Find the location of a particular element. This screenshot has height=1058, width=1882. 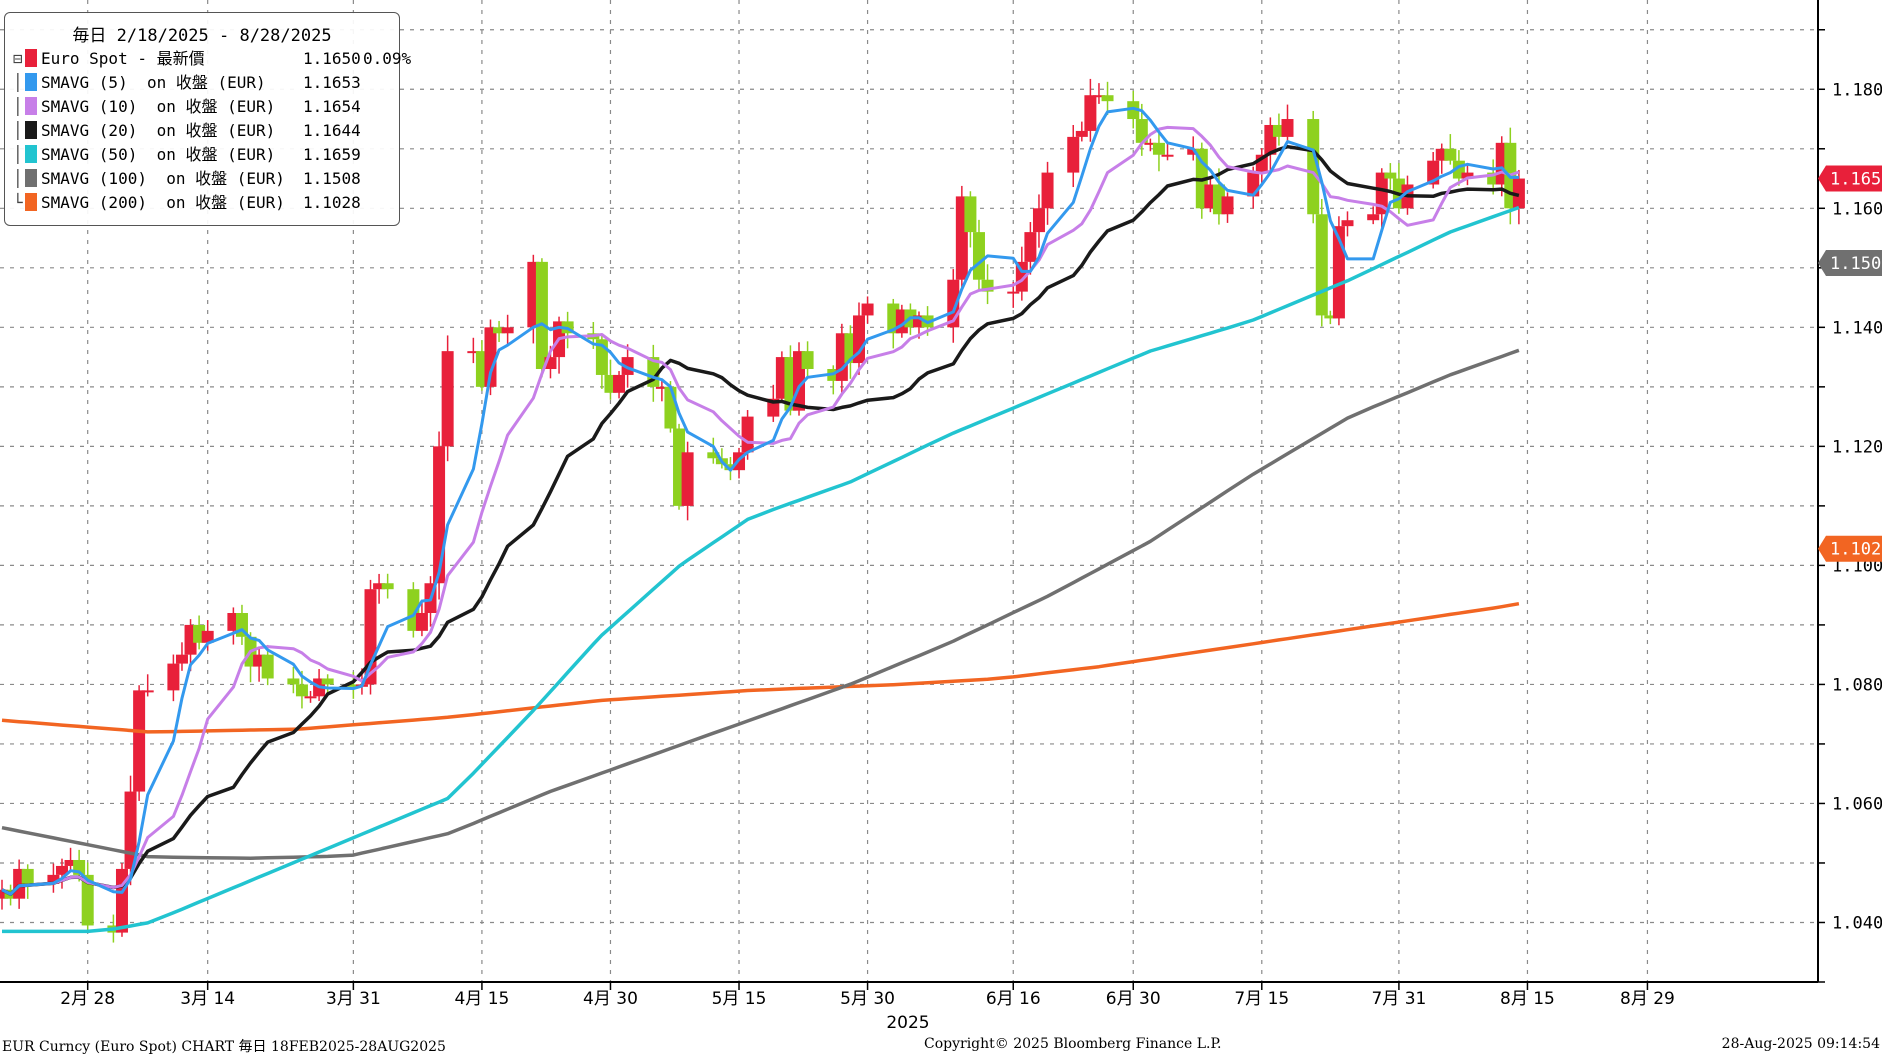

legend-label: SMAVG (5) on 收盤 (EUR) is located at coordinates (153, 82).